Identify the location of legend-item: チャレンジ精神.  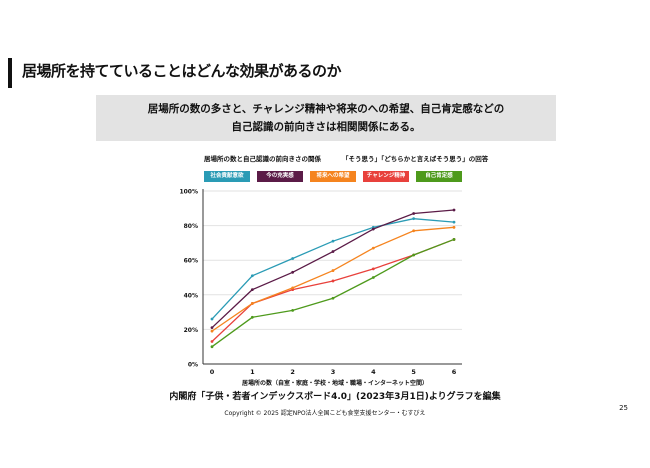
(386, 176).